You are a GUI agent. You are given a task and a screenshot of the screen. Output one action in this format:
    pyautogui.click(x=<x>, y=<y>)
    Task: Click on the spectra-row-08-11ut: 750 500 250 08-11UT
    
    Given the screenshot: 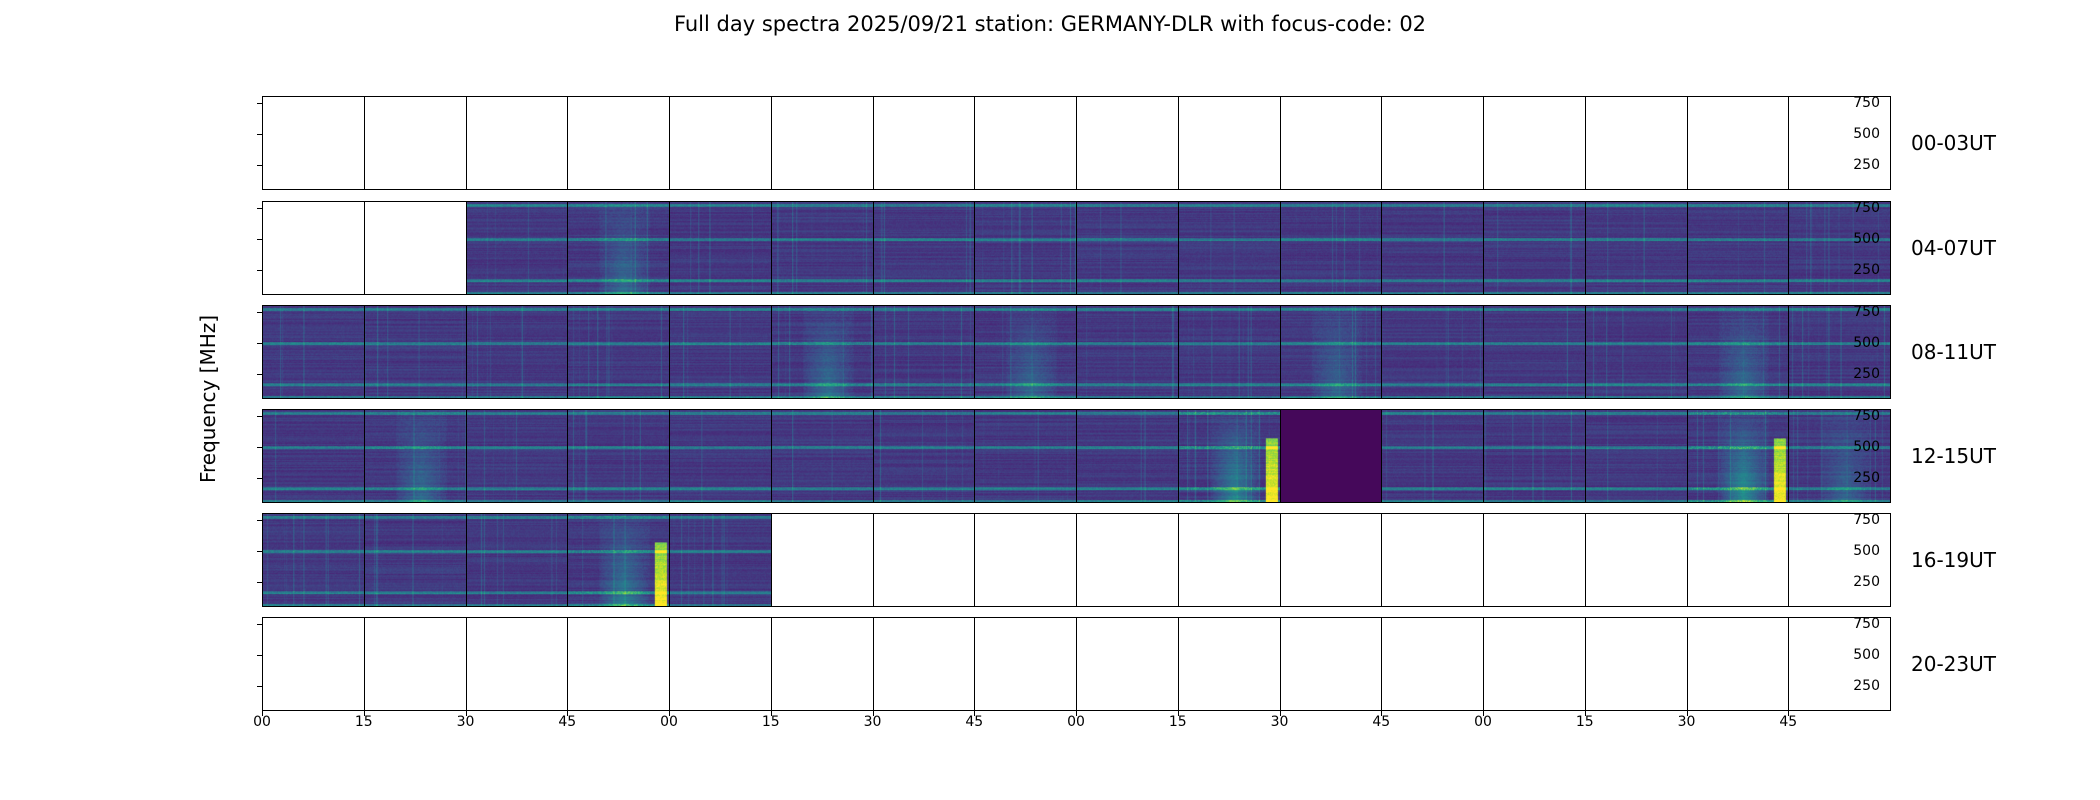 What is the action you would take?
    pyautogui.click(x=1126, y=351)
    